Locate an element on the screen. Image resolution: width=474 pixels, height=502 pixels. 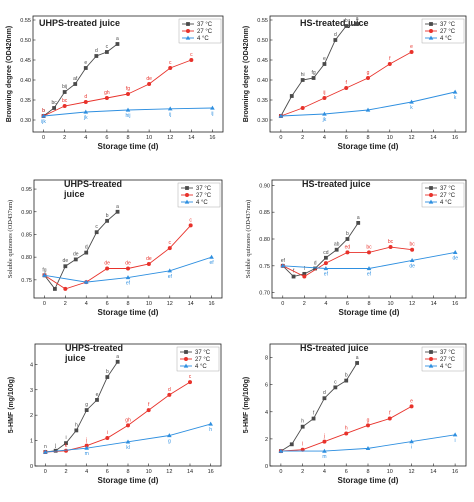
x-tick-label: 10 is located at coordinates (149, 138).